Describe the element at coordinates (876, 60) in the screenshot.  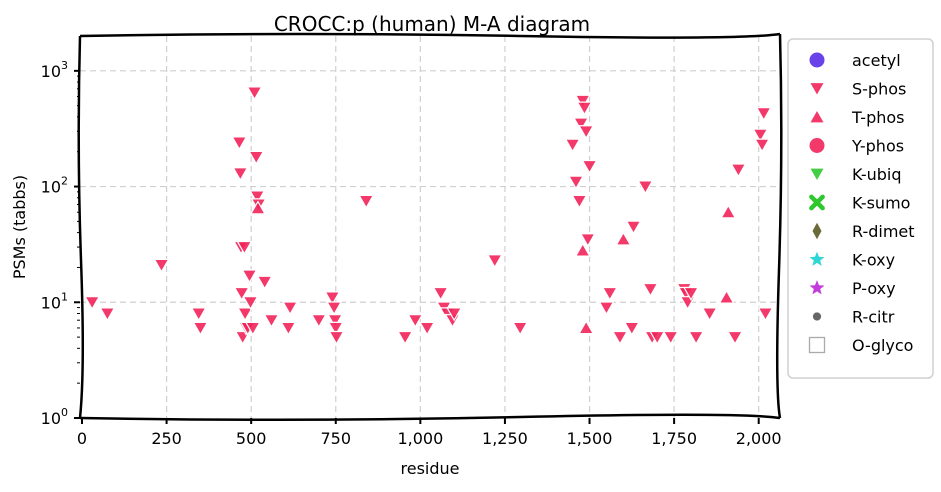
I see `legend-label-acetyl: acetyl` at that location.